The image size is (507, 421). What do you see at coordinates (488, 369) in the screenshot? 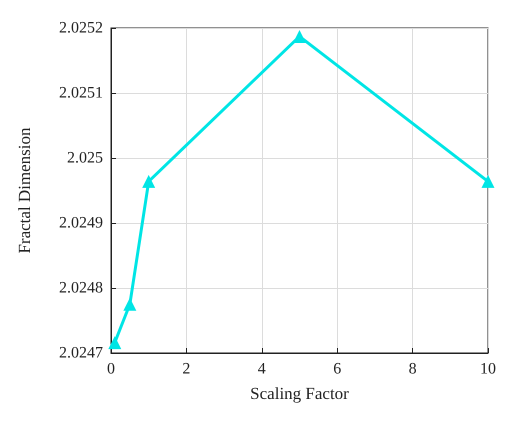
I see `x-tick-label: 10` at bounding box center [488, 369].